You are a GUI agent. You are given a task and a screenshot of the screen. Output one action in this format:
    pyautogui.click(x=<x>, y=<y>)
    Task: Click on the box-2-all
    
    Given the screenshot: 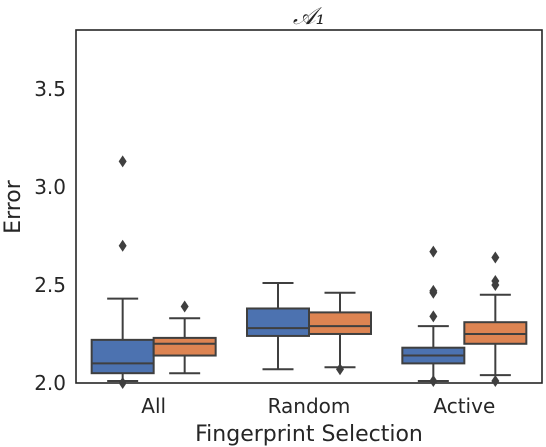 What is the action you would take?
    pyautogui.click(x=184, y=337)
    